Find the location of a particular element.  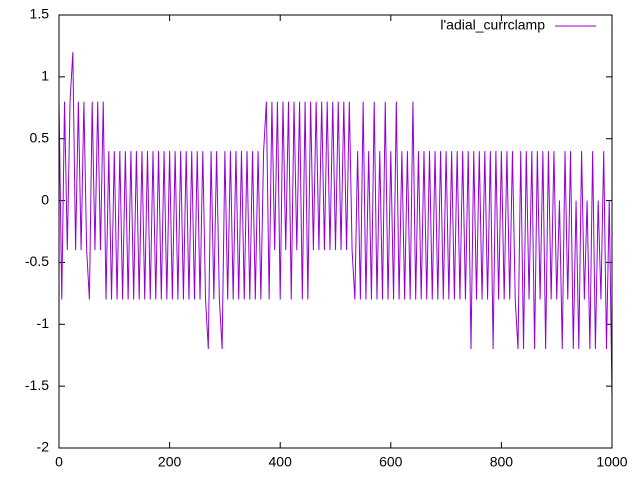

x-tick-label: 1000 is located at coordinates (611, 462).